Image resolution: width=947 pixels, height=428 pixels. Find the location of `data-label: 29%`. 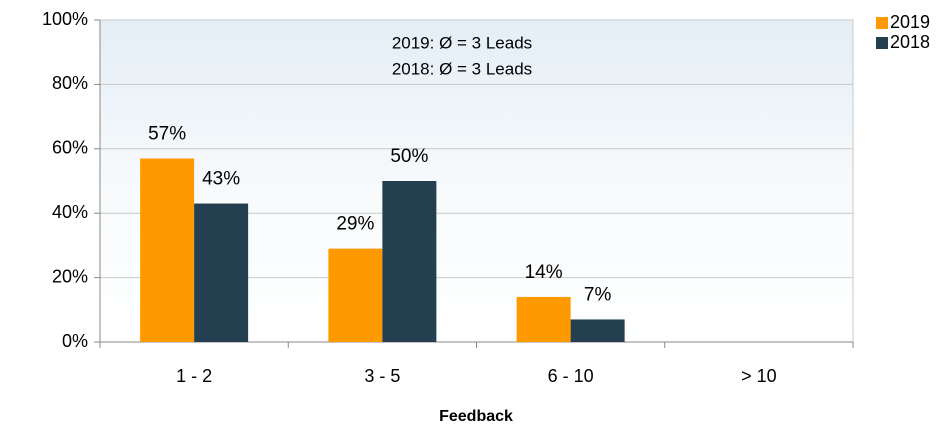

data-label: 29% is located at coordinates (355, 224).